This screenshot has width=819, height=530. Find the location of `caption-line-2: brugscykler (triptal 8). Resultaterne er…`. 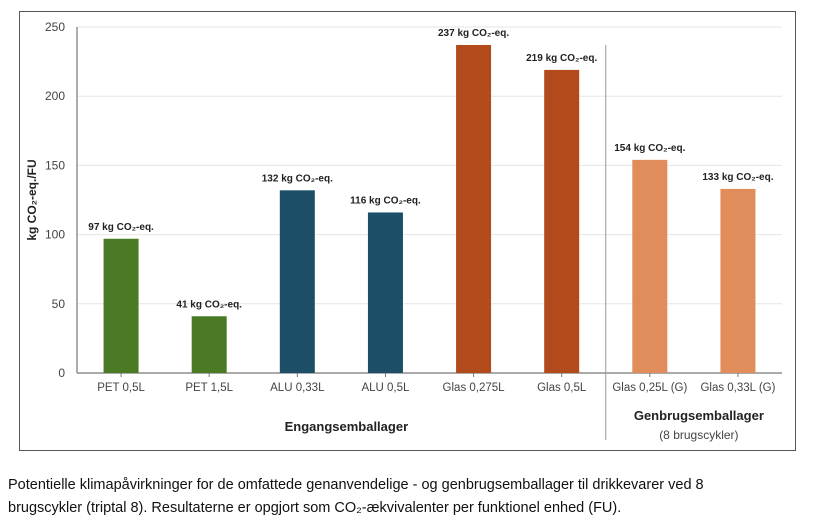

caption-line-2: brugscykler (triptal 8). Resultaterne er… is located at coordinates (315, 508).